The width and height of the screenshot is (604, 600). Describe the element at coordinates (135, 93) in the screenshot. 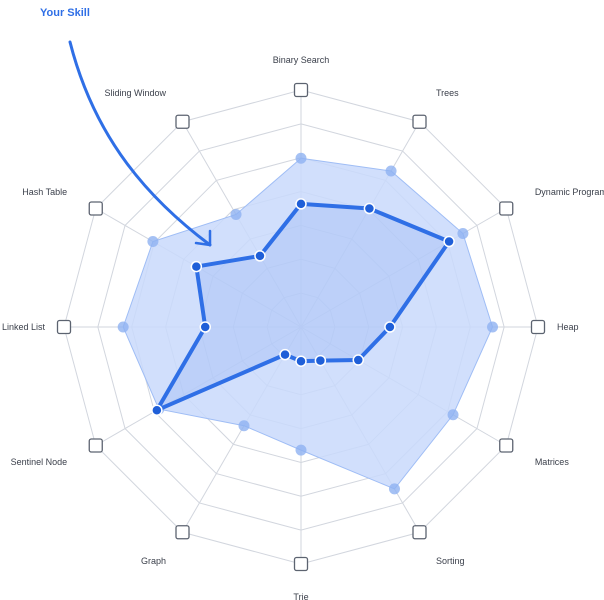

I see `category-label: Sliding Window` at that location.